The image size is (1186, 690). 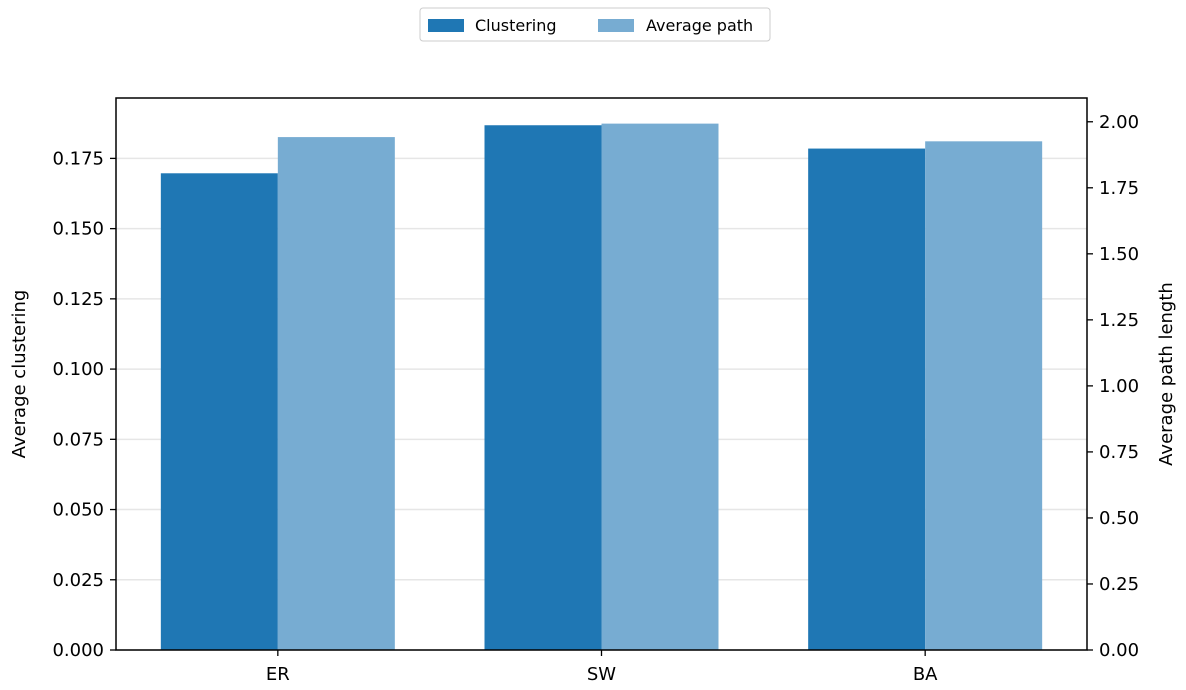 I want to click on bar-average-path-sw, so click(x=660, y=386).